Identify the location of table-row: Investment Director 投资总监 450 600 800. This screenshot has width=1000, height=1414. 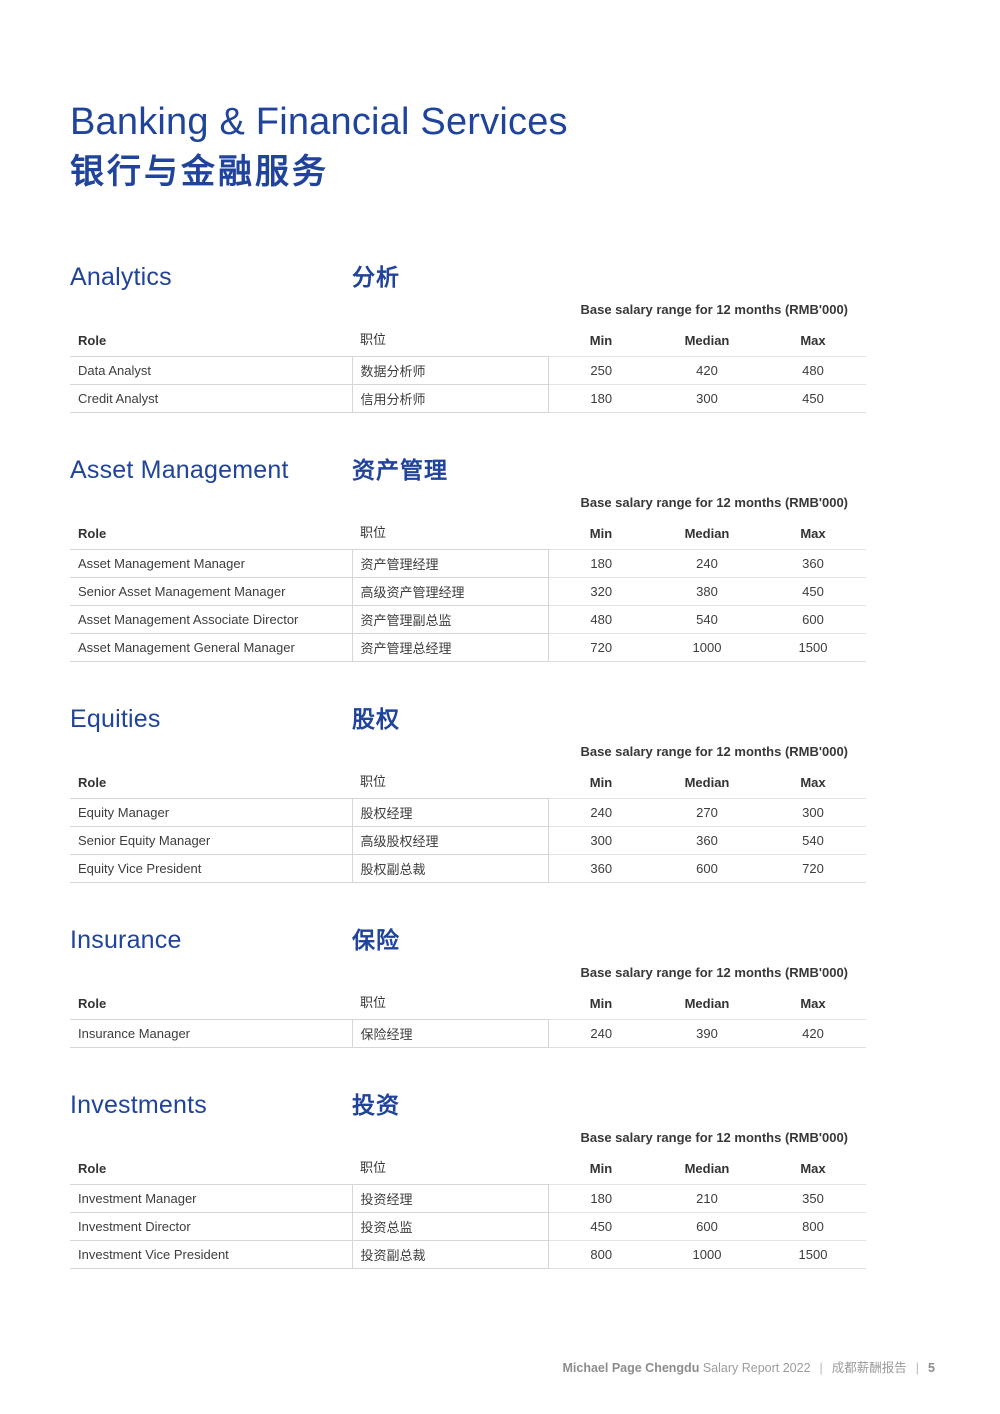
(468, 1226).